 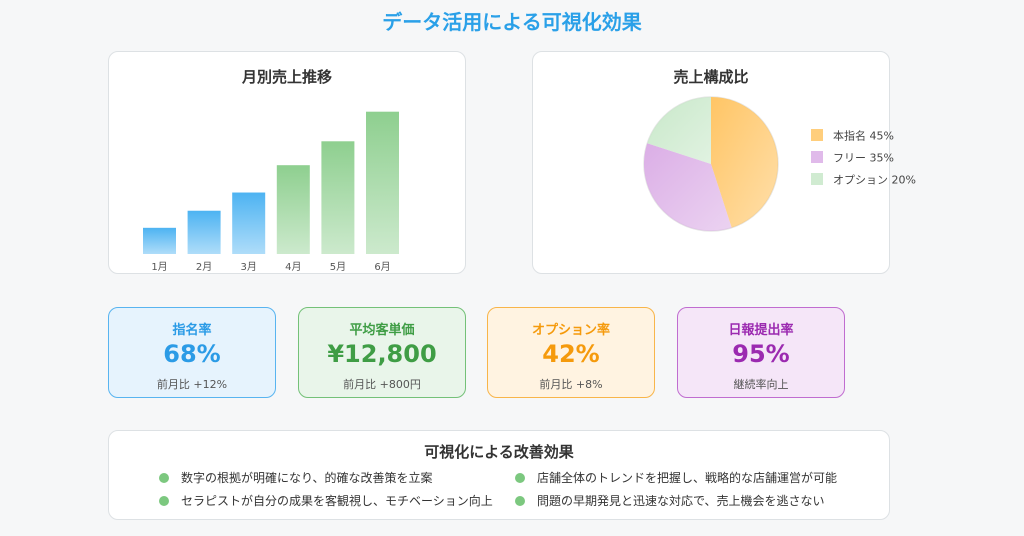 I want to click on kpi-label: 指名率, so click(x=192, y=330).